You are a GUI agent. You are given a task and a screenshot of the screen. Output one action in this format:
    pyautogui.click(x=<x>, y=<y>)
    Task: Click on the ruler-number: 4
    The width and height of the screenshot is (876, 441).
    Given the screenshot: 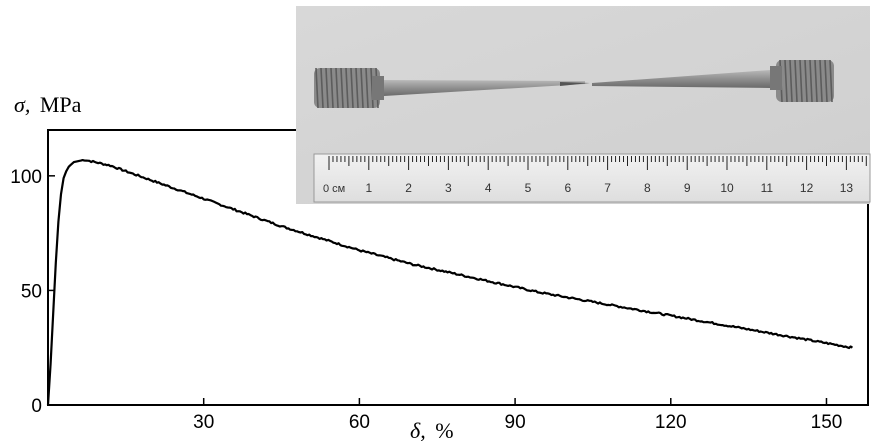 What is the action you would take?
    pyautogui.click(x=488, y=188)
    